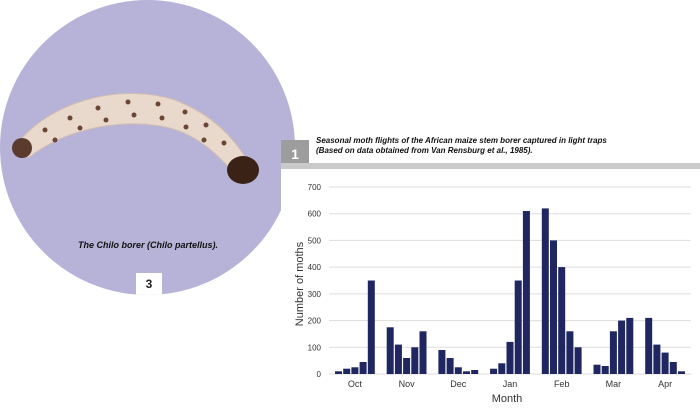  I want to click on x-tick-label: Apr, so click(665, 384).